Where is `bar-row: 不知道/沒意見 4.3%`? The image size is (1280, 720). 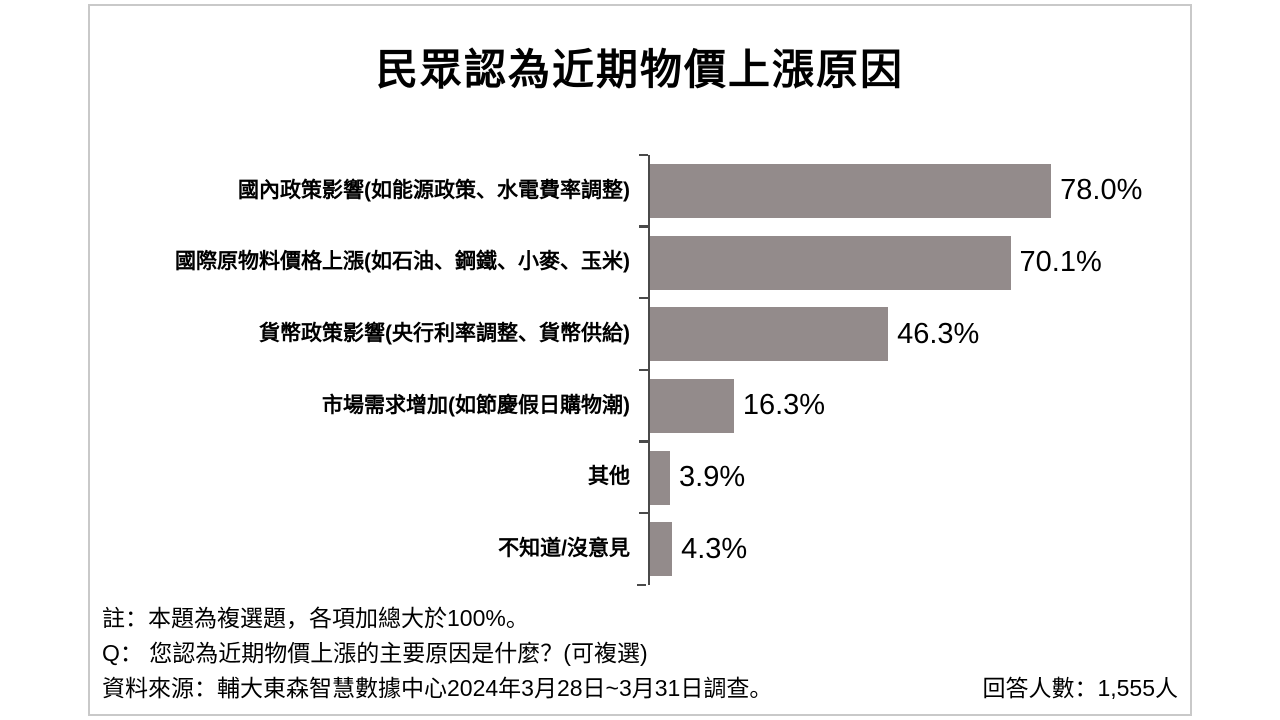 bar-row: 不知道/沒意見 4.3% is located at coordinates (640, 548).